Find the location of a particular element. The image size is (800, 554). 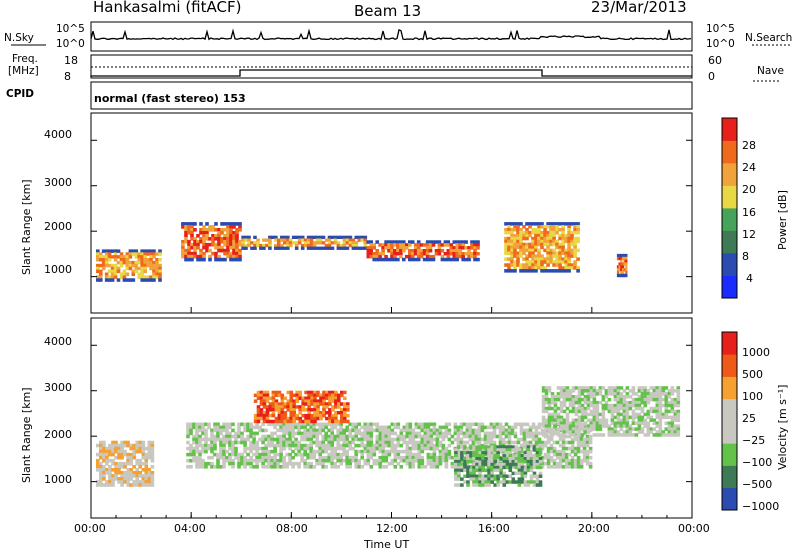

vel-cbar-tick-500: 500 is located at coordinates (752, 374).